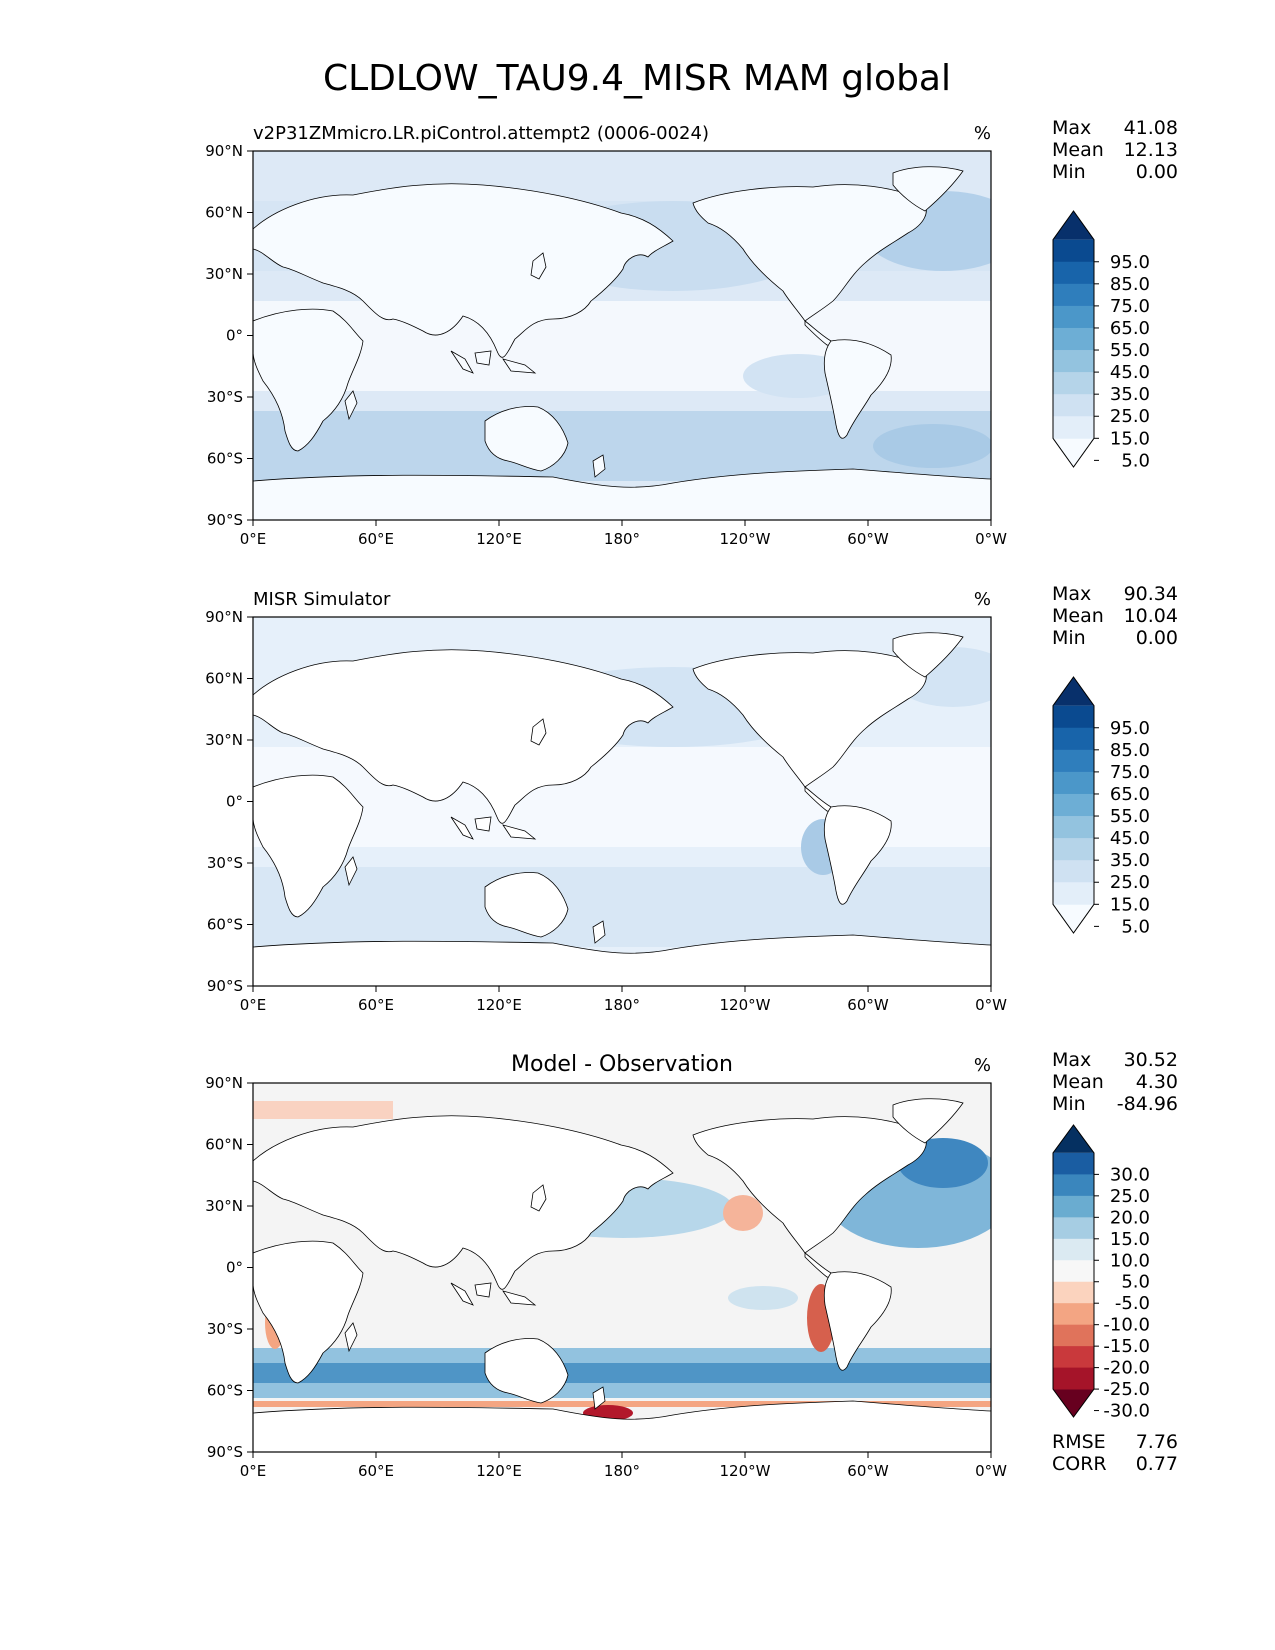  What do you see at coordinates (322, 599) in the screenshot?
I see `panel-observation-left-title: MISR Simulator` at bounding box center [322, 599].